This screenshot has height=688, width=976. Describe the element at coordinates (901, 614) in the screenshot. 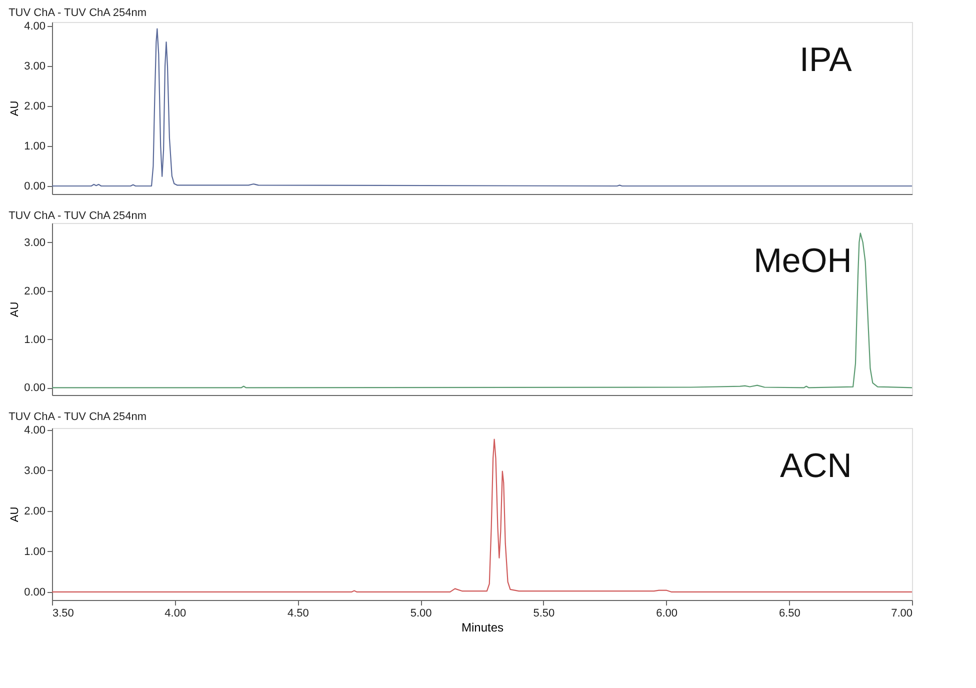

I see `x-tick-label: 7.00` at that location.